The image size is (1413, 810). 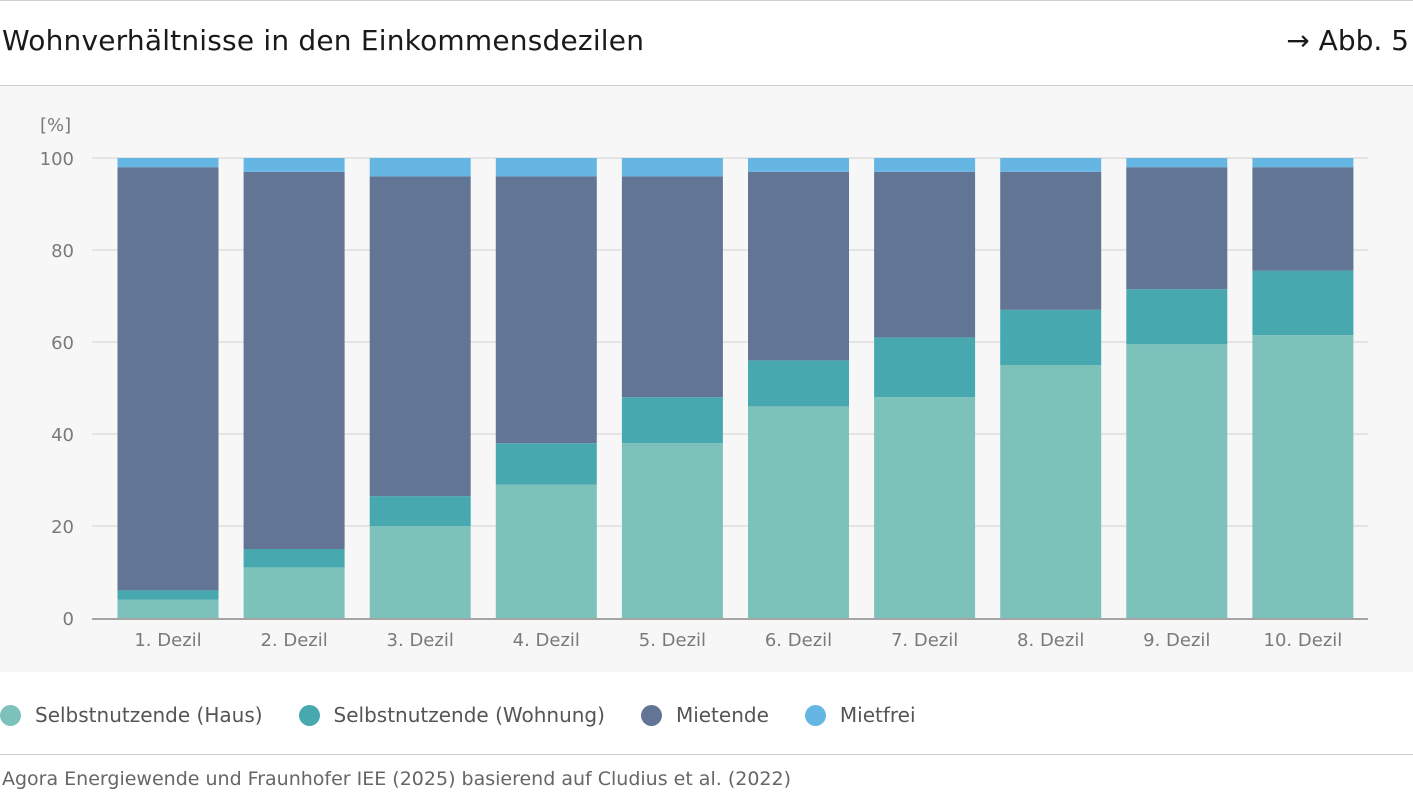 I want to click on y-tick-label-100: 100, so click(x=57, y=159).